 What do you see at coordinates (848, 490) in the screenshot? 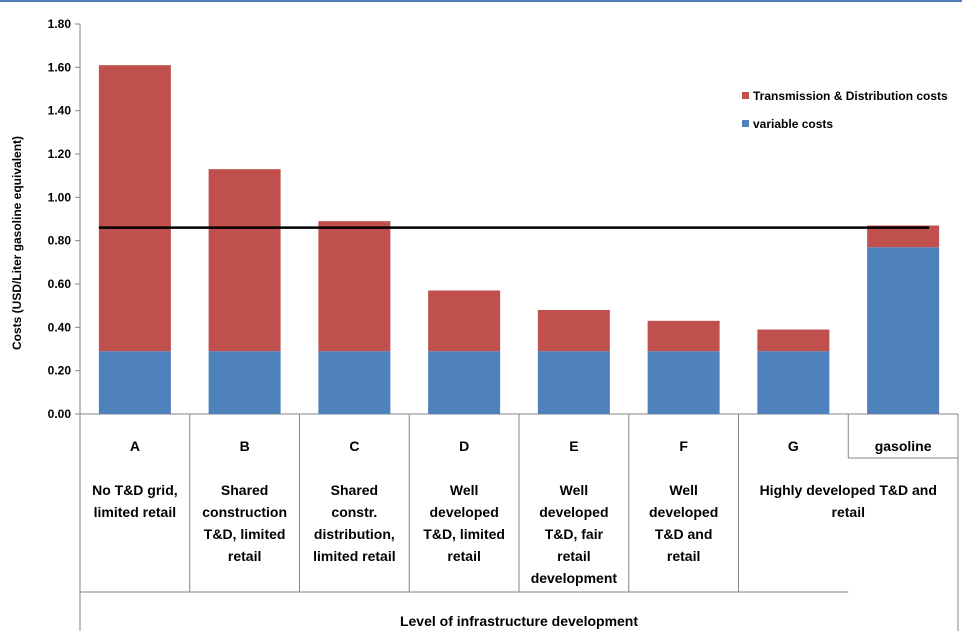
I see `category-description-line: Highly developed T&D and` at bounding box center [848, 490].